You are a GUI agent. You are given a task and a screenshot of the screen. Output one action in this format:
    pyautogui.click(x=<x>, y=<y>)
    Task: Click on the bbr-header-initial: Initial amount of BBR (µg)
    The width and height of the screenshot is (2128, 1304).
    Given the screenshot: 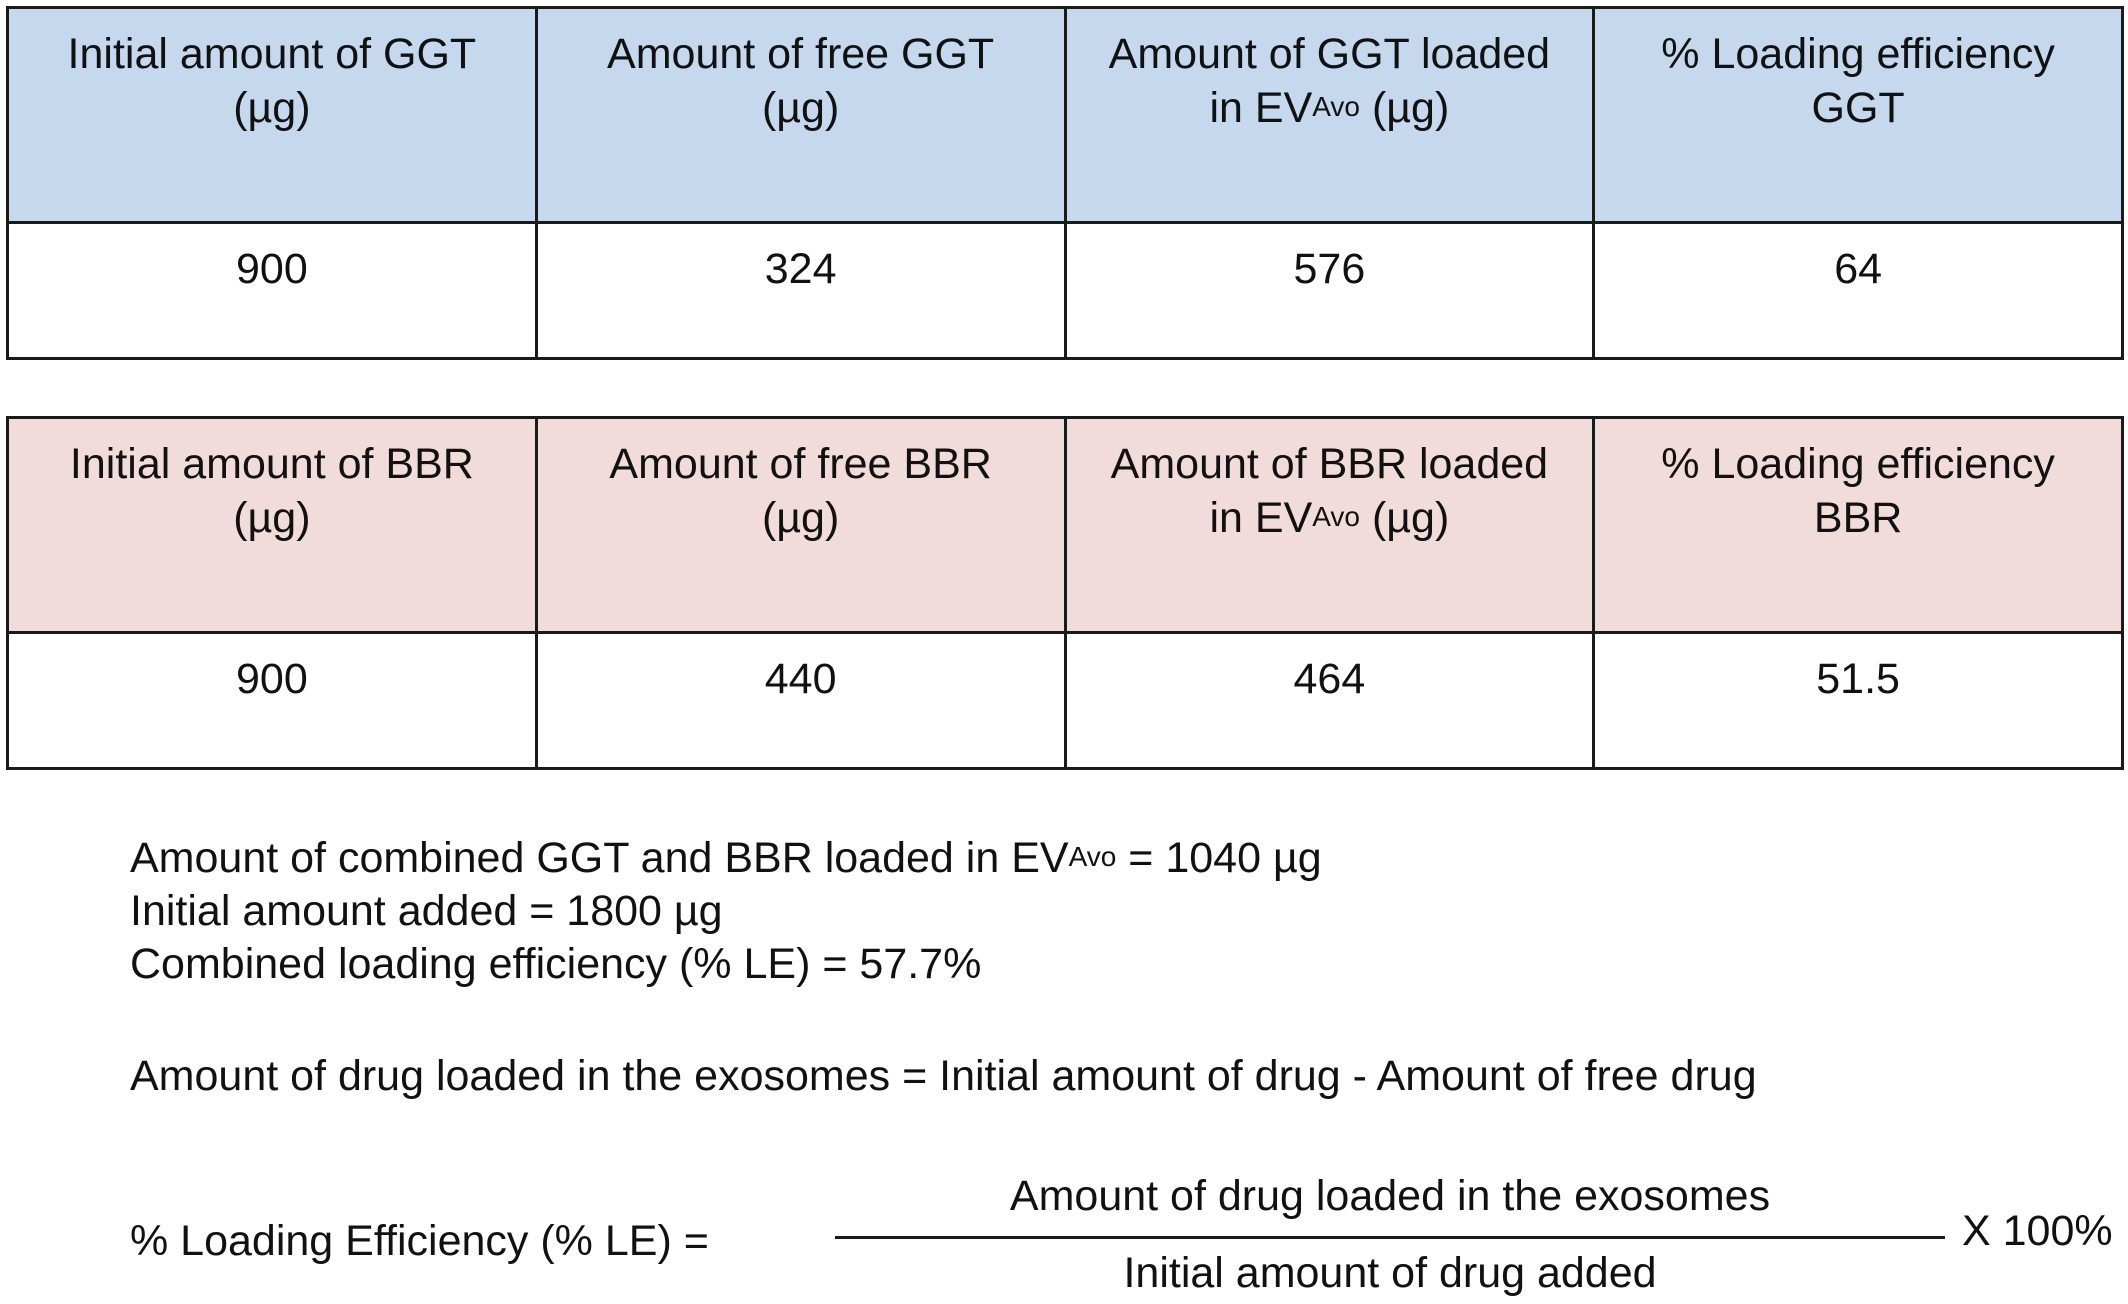 What is the action you would take?
    pyautogui.click(x=272, y=525)
    